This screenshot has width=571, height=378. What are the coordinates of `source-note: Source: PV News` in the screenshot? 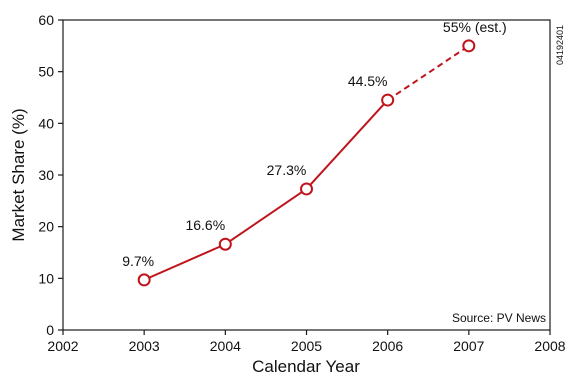 It's located at (499, 318).